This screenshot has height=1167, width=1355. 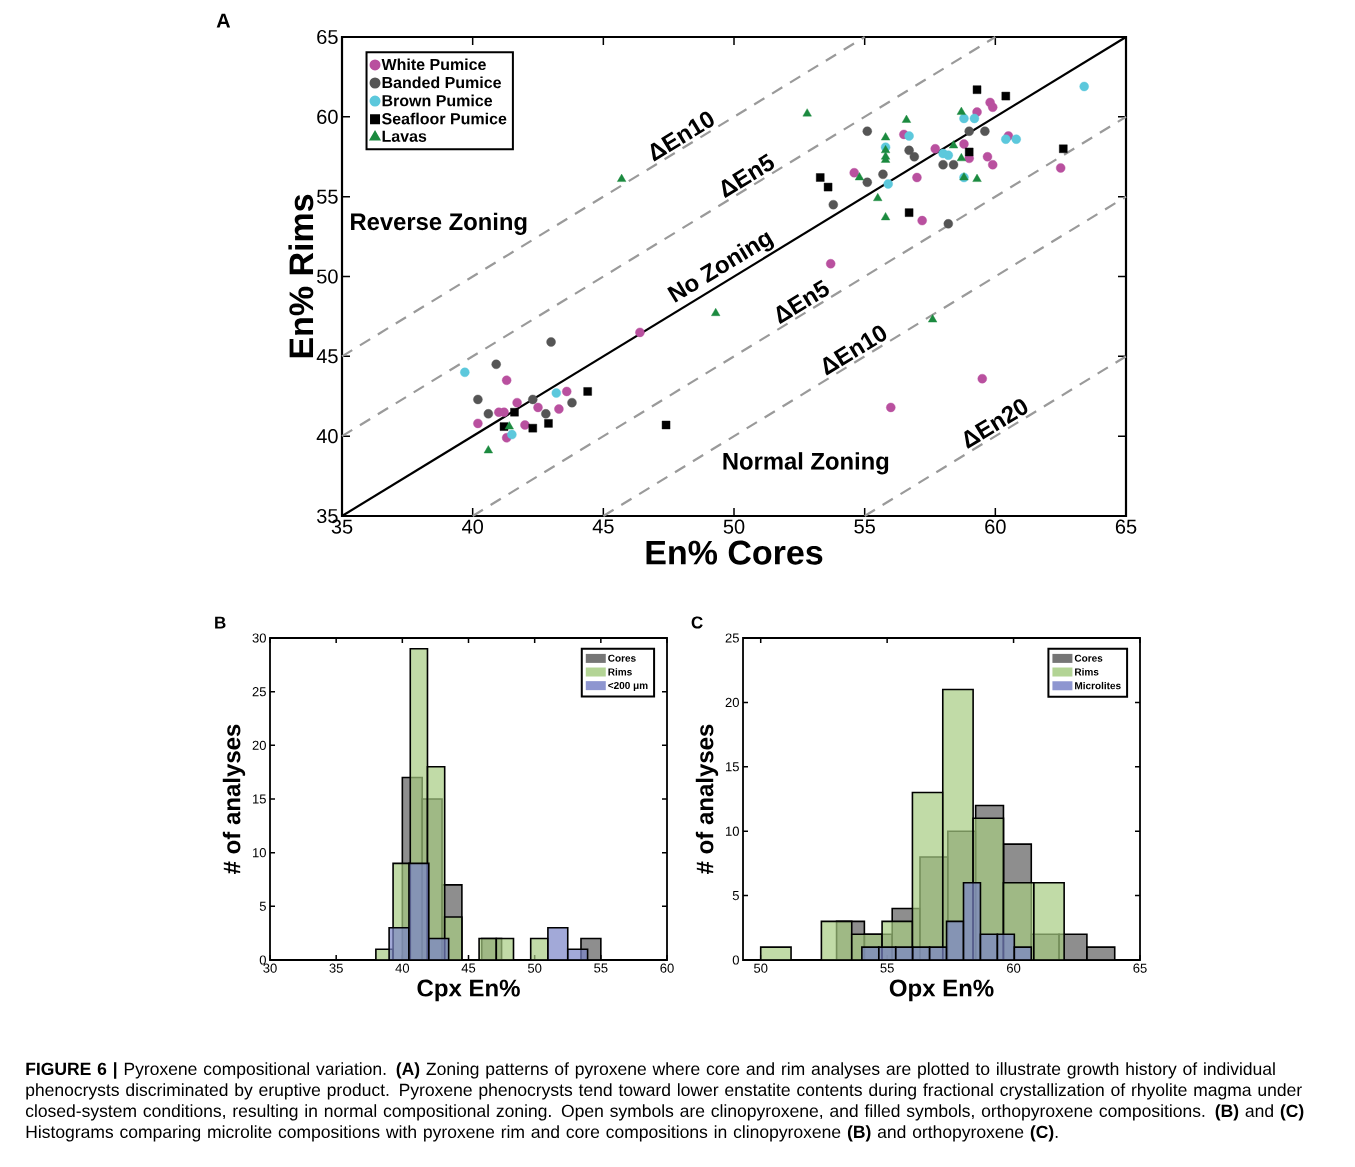 What do you see at coordinates (433, 64) in the screenshot?
I see `legend-label: White Pumice` at bounding box center [433, 64].